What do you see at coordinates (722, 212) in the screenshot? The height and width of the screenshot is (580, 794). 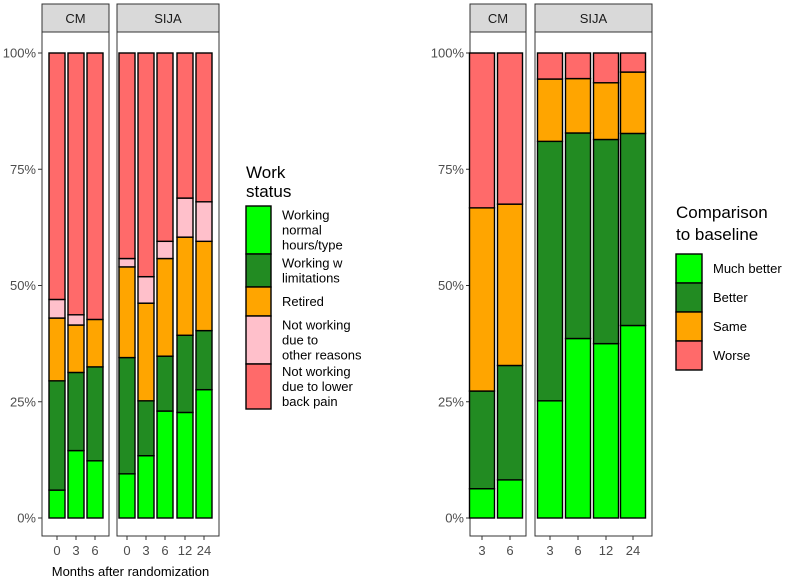 I see `legend-title: Comparison` at bounding box center [722, 212].